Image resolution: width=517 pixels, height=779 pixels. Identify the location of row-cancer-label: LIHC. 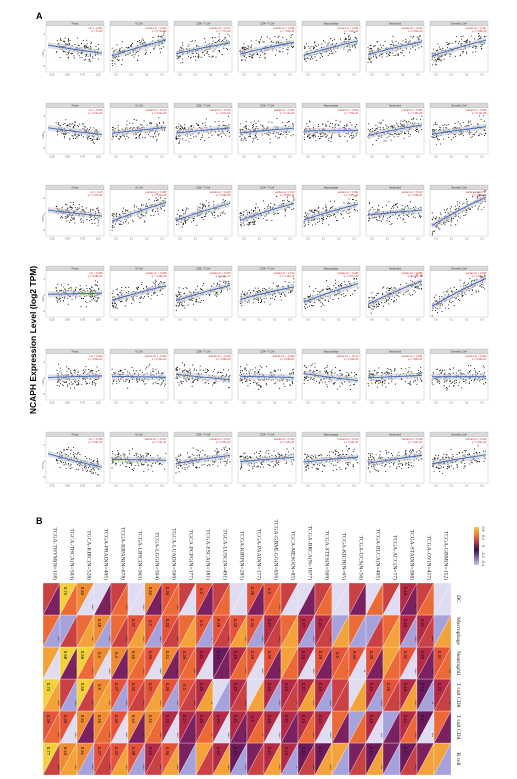
(43, 54).